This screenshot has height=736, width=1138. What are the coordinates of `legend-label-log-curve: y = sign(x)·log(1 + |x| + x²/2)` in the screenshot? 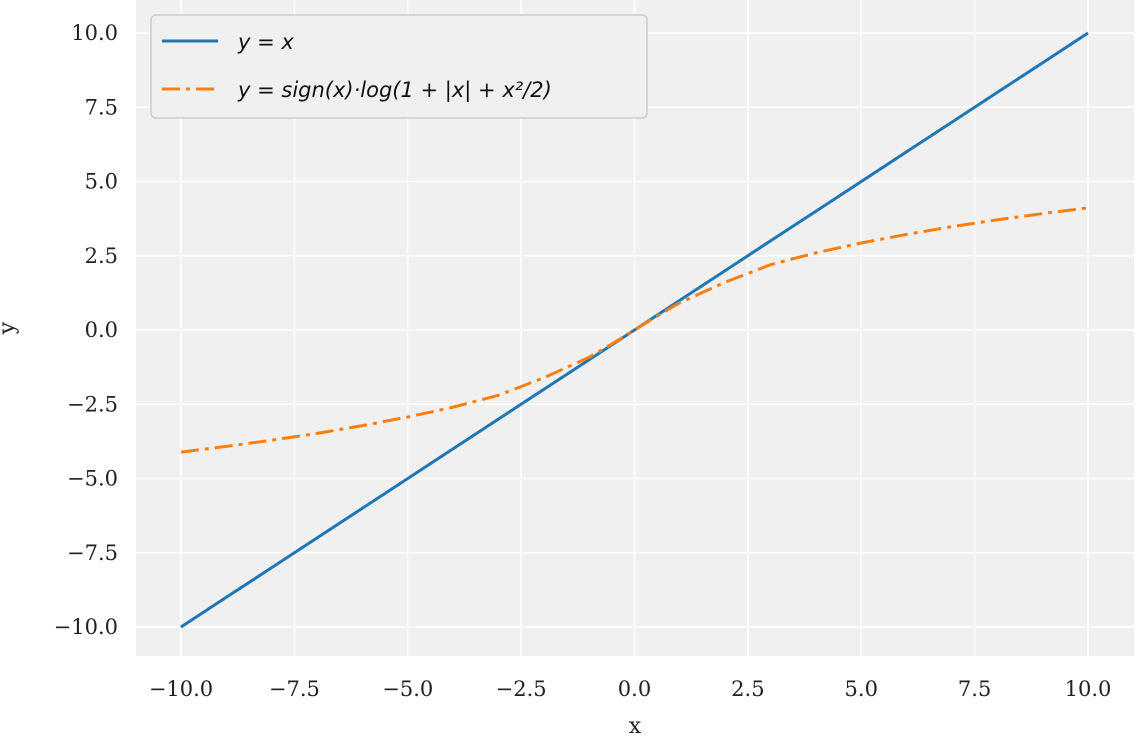 It's located at (394, 90).